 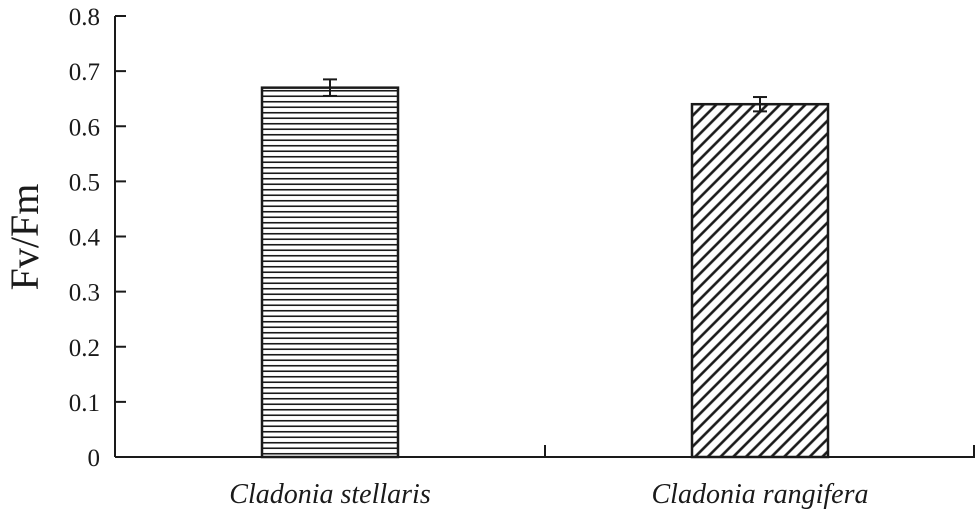 I want to click on y-axis-title: Fv/Fm, so click(x=24, y=237).